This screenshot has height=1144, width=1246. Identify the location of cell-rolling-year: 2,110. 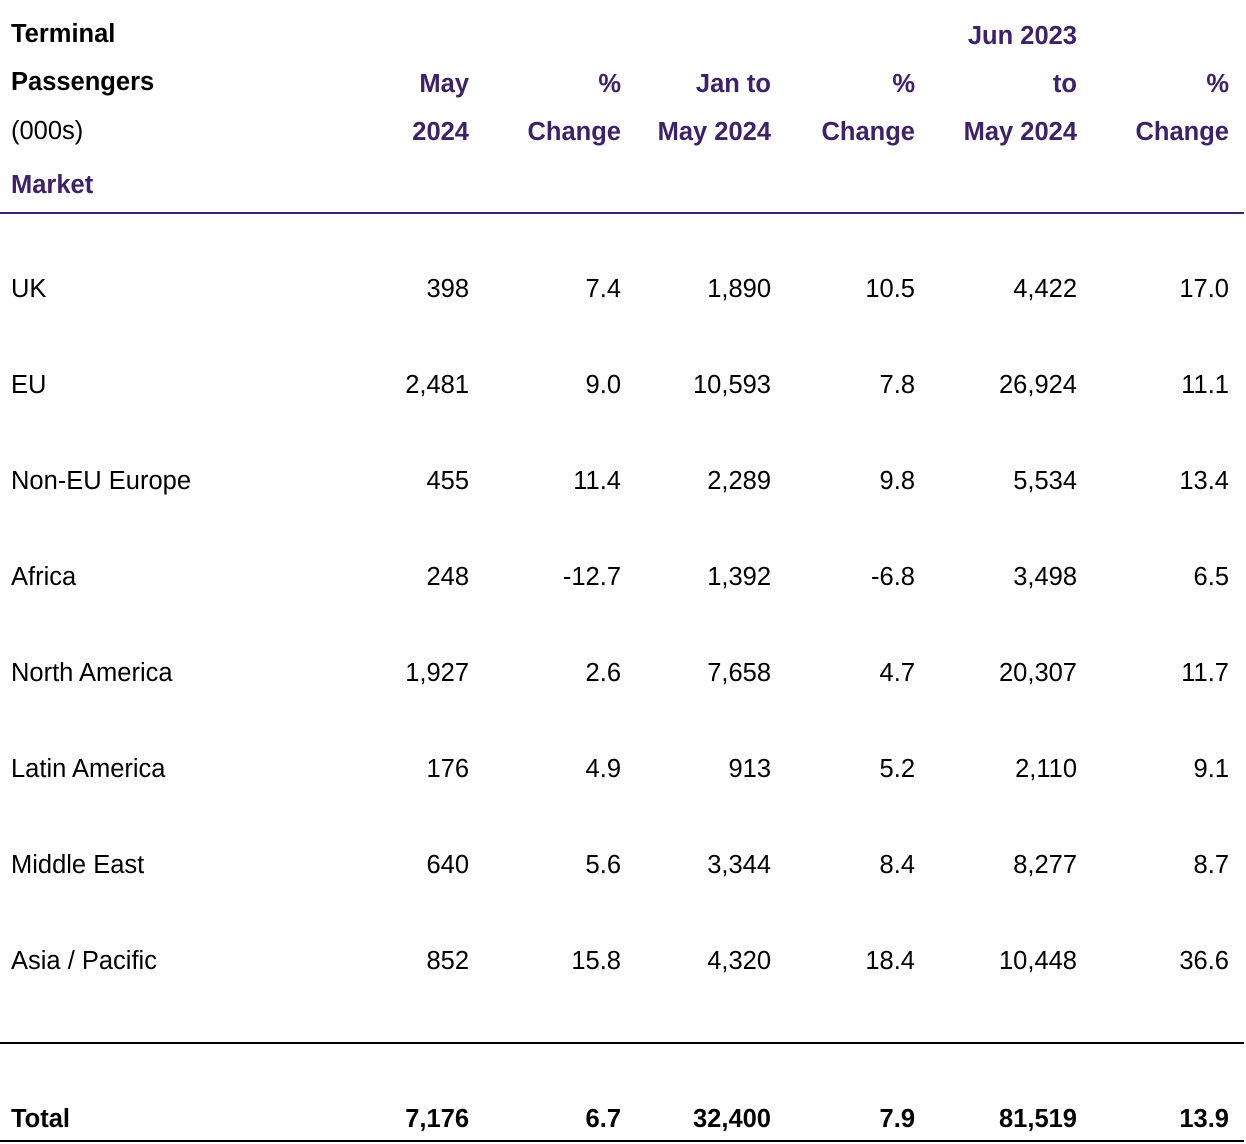
(1046, 769).